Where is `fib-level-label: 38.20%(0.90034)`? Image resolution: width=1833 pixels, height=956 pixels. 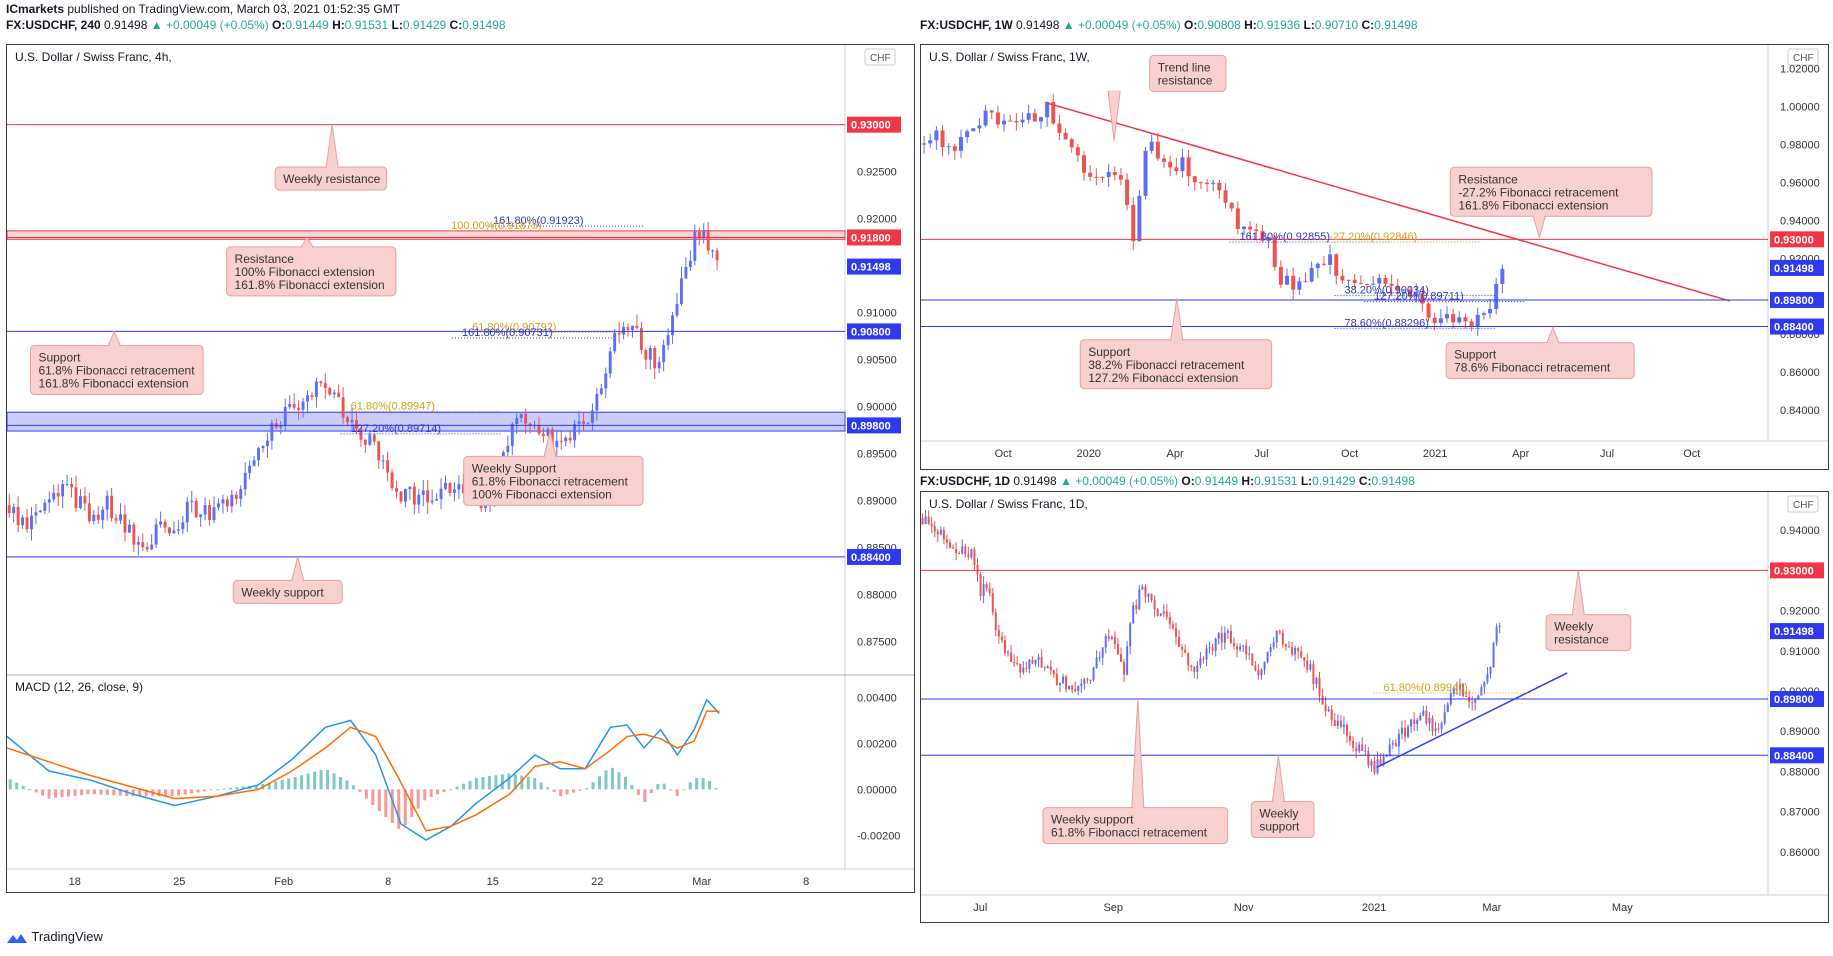 fib-level-label: 38.20%(0.90034) is located at coordinates (1387, 291).